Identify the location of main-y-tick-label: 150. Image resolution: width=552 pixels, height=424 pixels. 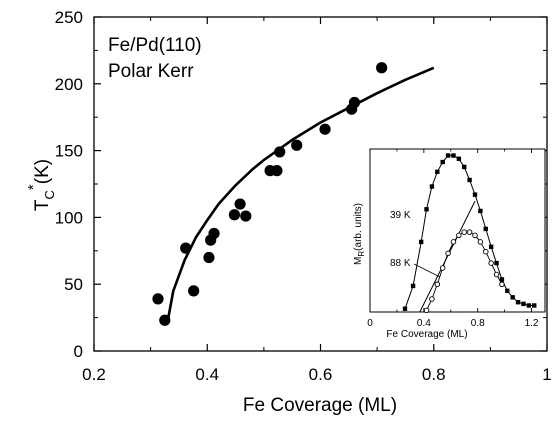
(69, 151).